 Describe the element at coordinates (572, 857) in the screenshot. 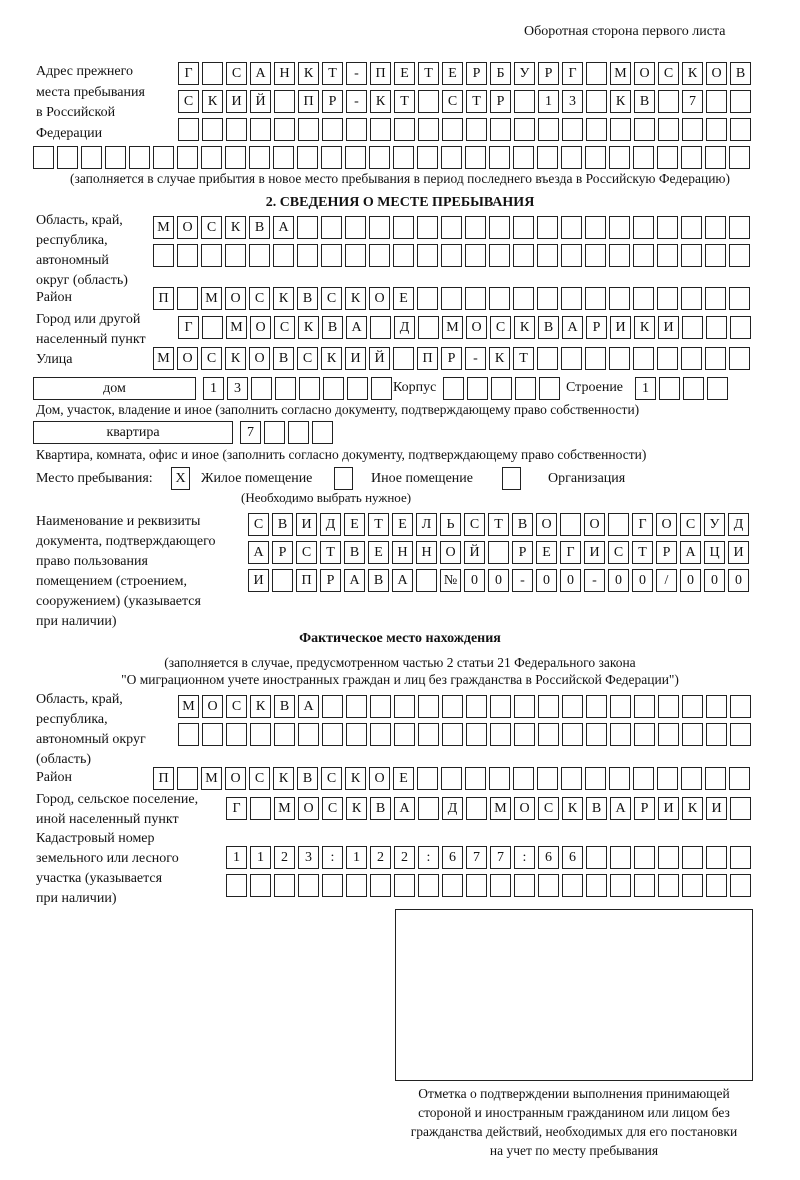

I see `char-cell: 6` at that location.